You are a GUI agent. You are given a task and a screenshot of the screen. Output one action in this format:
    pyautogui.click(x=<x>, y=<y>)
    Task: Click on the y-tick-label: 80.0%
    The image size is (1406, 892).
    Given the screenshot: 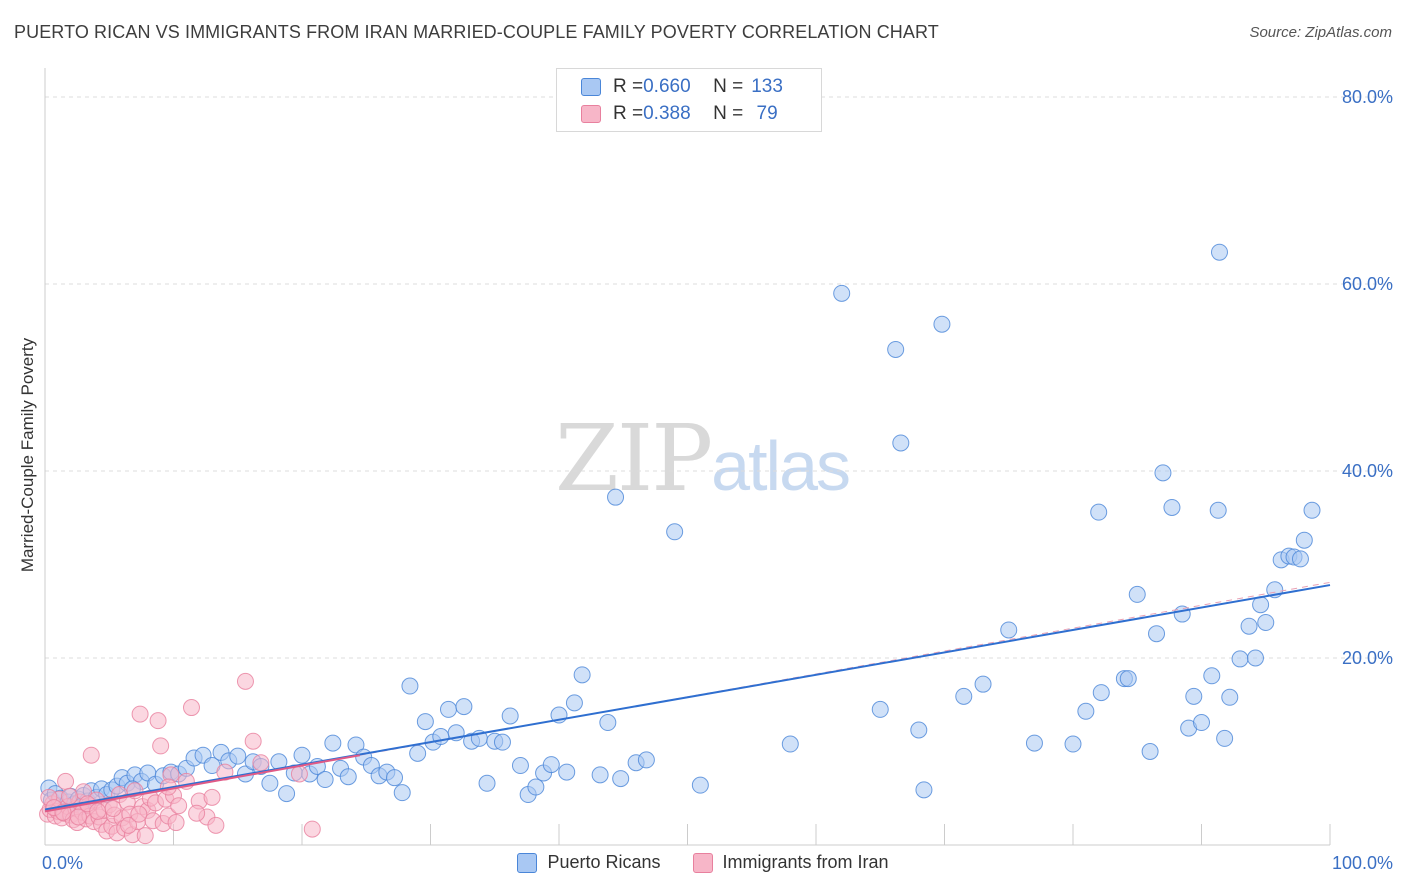 What is the action you would take?
    pyautogui.click(x=1367, y=97)
    